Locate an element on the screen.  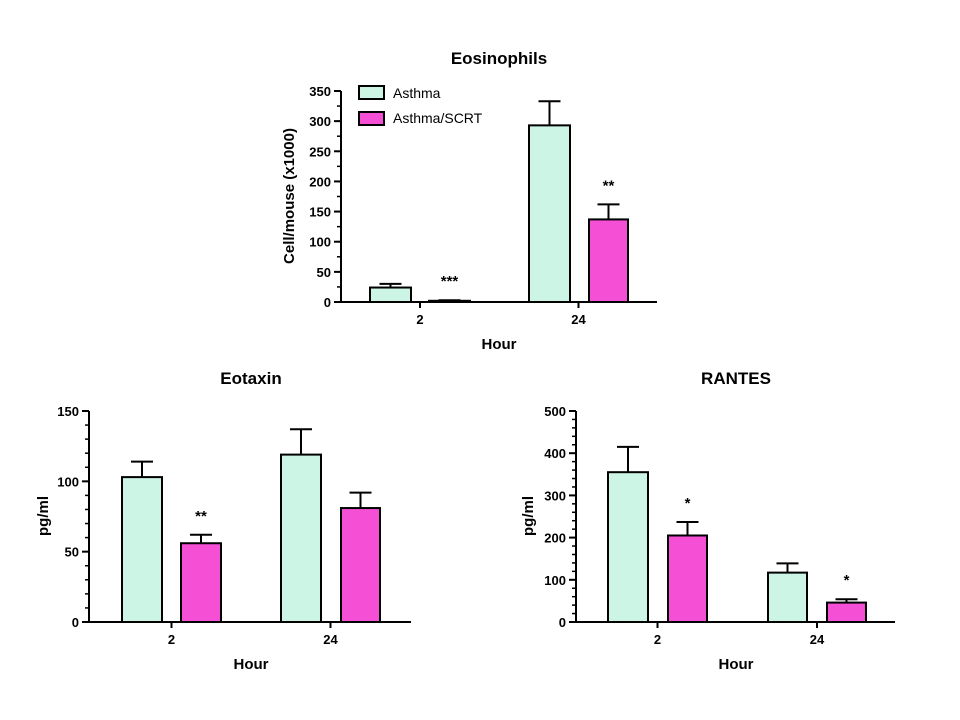
legend-label: Asthma is located at coordinates (417, 93).